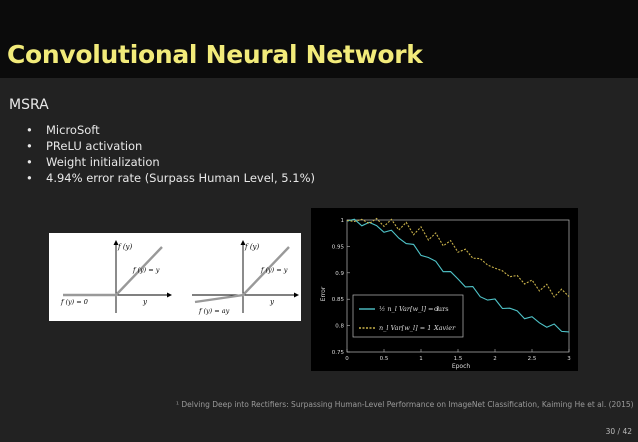 The height and width of the screenshot is (442, 638). What do you see at coordinates (296, 295) in the screenshot?
I see `prelu-x-arrow` at bounding box center [296, 295].